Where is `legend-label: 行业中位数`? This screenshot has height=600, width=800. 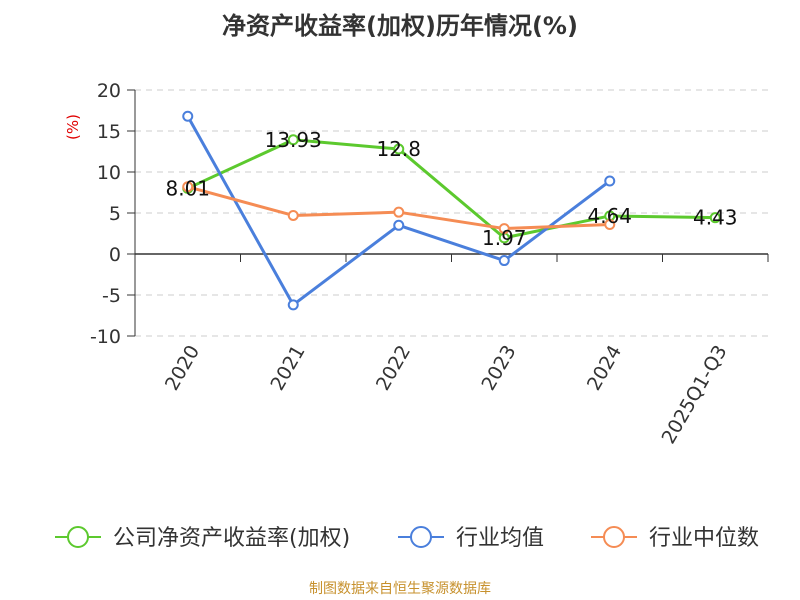 legend-label: 行业中位数 is located at coordinates (704, 538).